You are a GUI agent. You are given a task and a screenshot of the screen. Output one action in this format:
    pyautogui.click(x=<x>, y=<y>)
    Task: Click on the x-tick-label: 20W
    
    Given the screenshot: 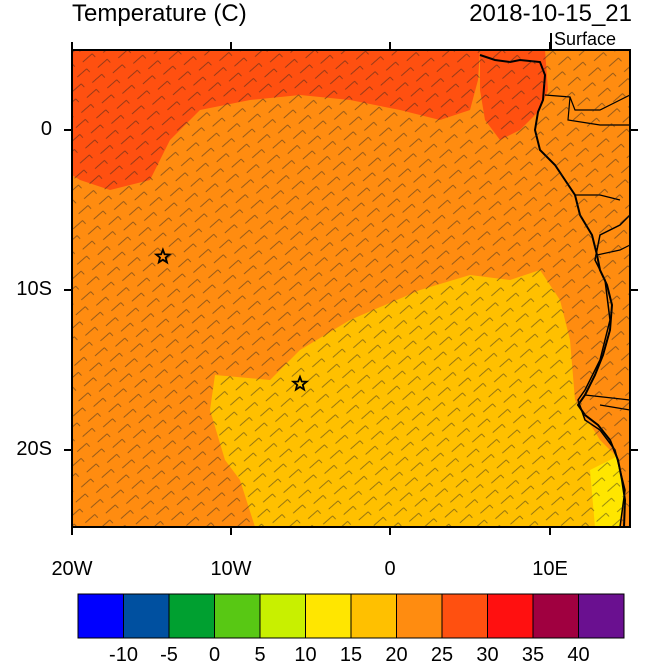 What is the action you would take?
    pyautogui.click(x=72, y=569)
    